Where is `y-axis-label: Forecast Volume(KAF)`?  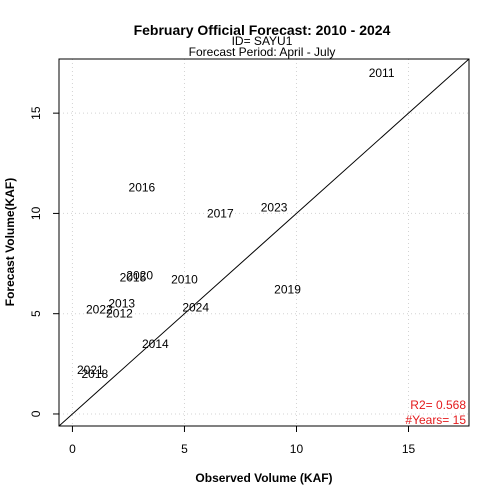 y-axis-label: Forecast Volume(KAF) is located at coordinates (10, 242).